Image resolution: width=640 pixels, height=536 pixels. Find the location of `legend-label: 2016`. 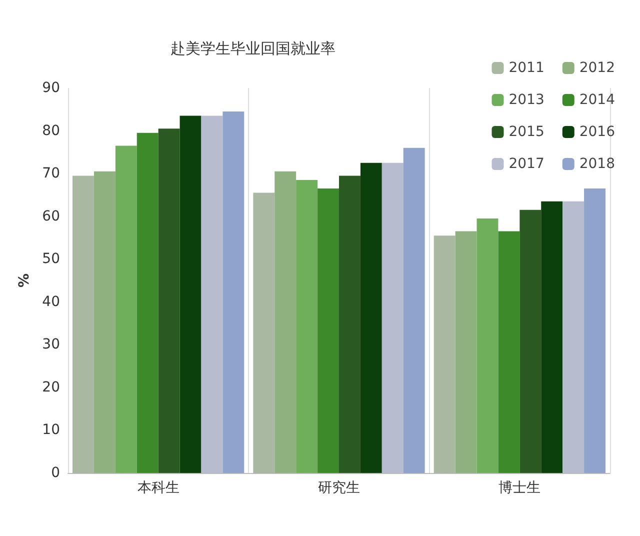

legend-label: 2016 is located at coordinates (597, 132).